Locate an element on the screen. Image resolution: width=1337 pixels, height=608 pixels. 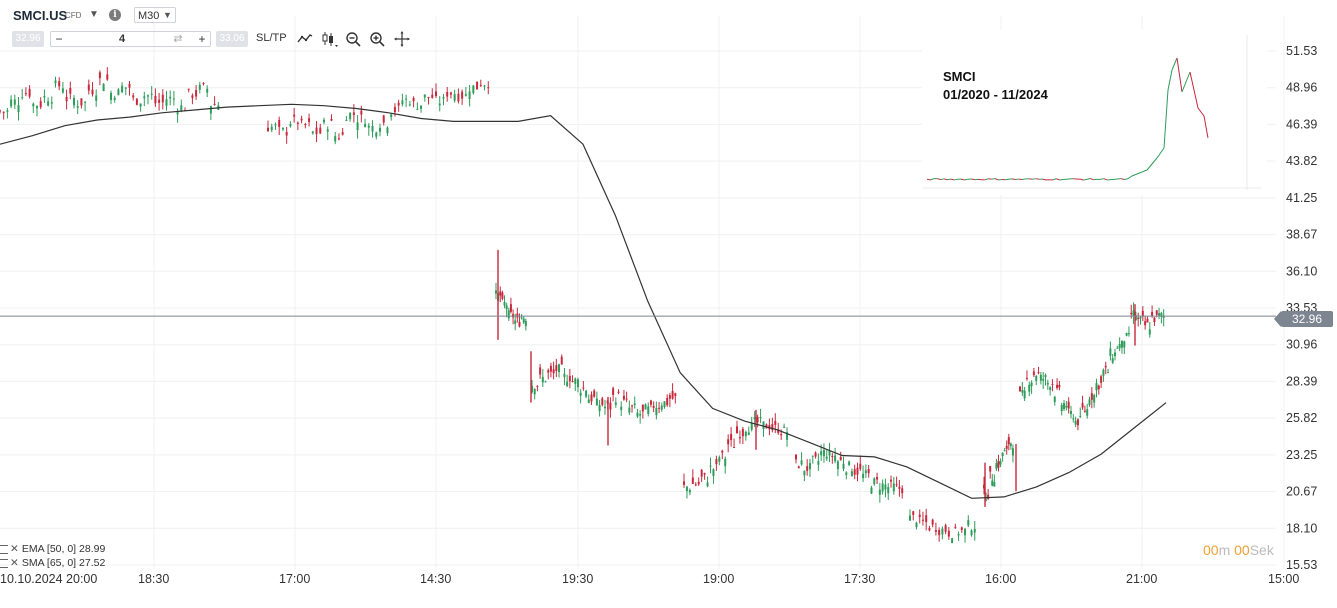
indicator-ema: ✕ EMA [50, 0] 28.99 is located at coordinates (52, 549).